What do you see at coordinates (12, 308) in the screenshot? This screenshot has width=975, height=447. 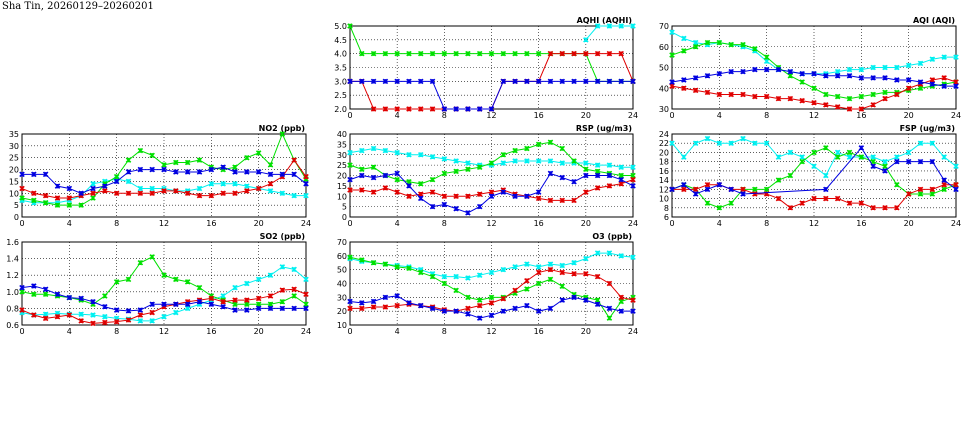 I see `y-tick-label: 0.8` at bounding box center [12, 308].